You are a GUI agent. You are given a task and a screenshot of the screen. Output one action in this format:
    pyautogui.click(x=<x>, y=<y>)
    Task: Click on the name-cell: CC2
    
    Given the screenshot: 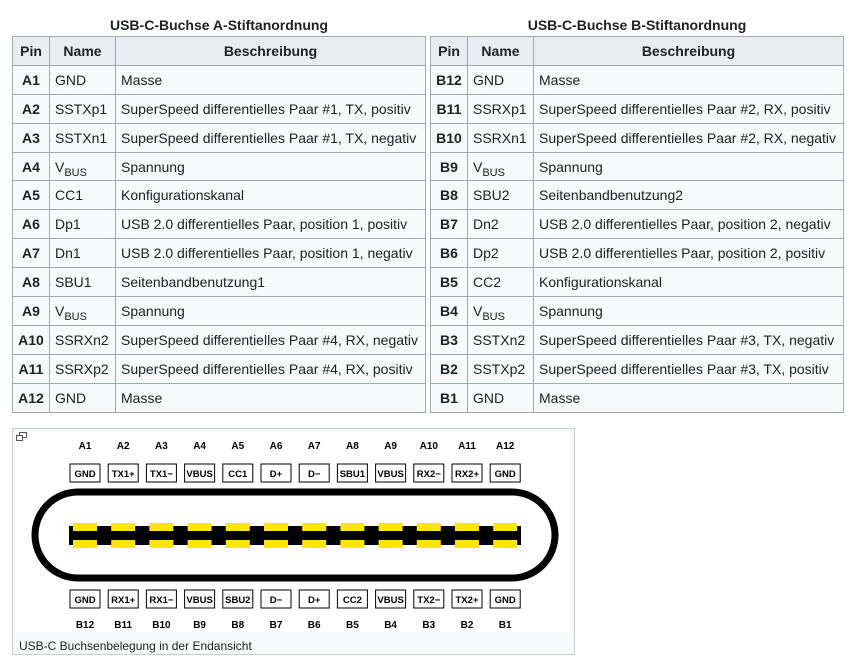 What is the action you would take?
    pyautogui.click(x=500, y=282)
    